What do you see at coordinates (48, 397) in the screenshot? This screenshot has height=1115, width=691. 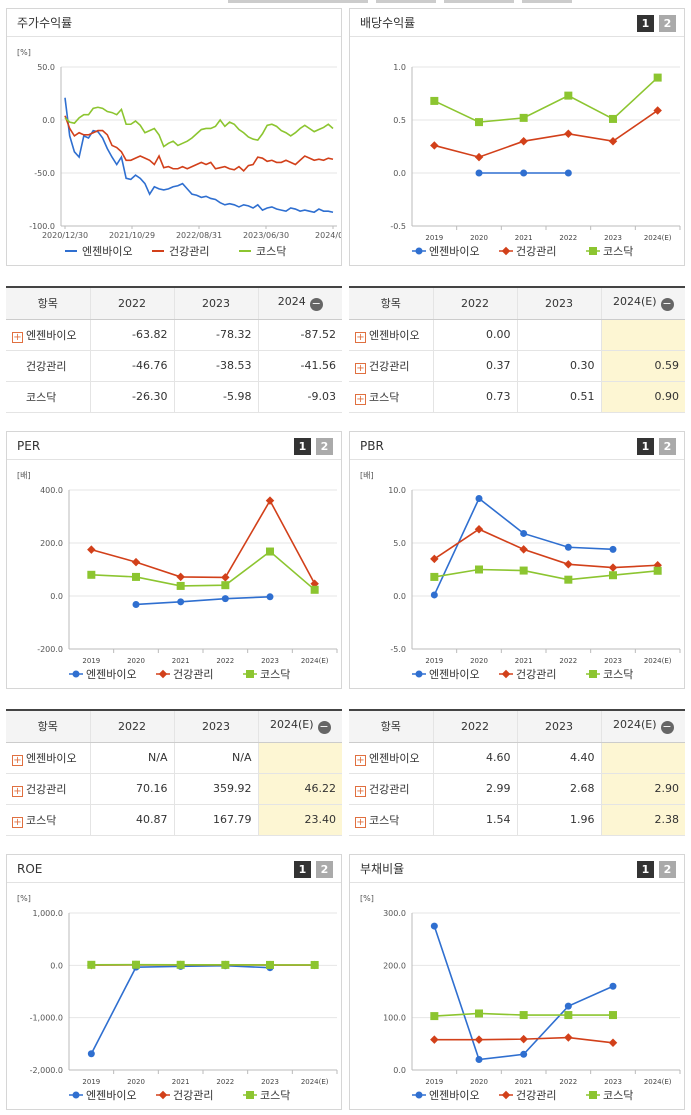 I see `row-label: 코스닥` at bounding box center [48, 397].